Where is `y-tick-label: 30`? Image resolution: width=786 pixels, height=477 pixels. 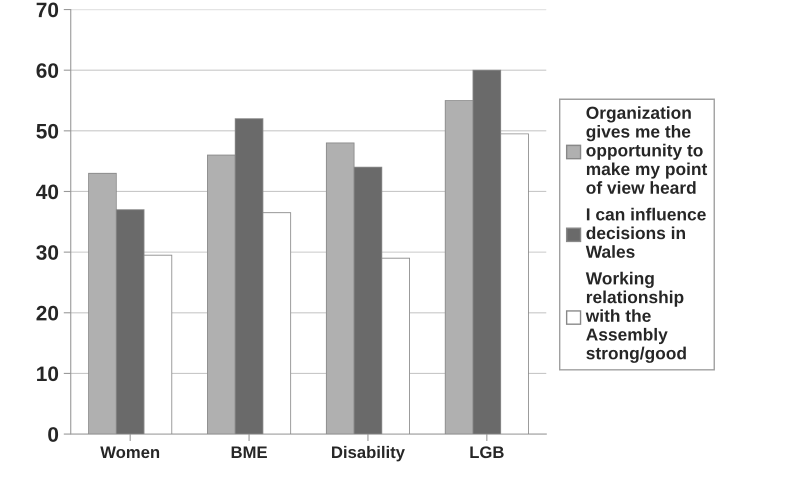
y-tick-label: 30 is located at coordinates (47, 252).